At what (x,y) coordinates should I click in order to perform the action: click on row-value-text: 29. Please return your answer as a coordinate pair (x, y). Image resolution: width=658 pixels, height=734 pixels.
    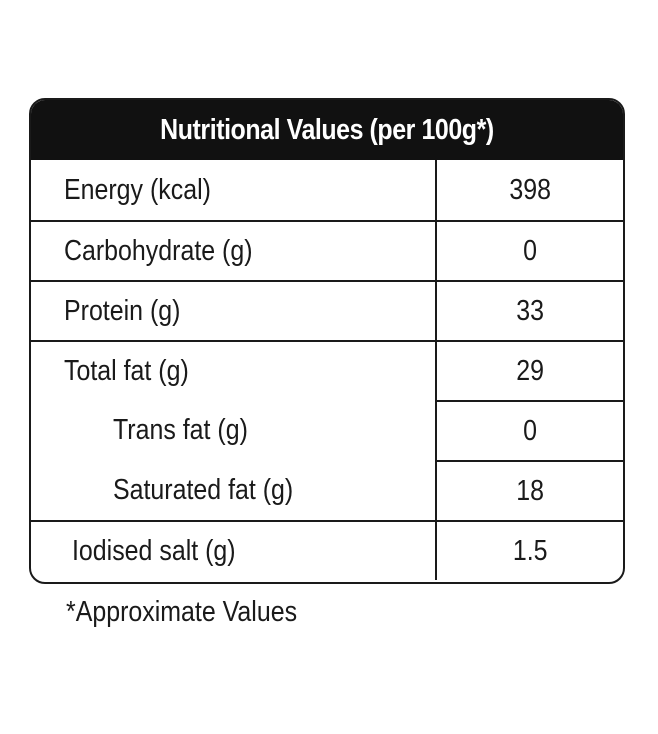
    Looking at the image, I should click on (530, 370).